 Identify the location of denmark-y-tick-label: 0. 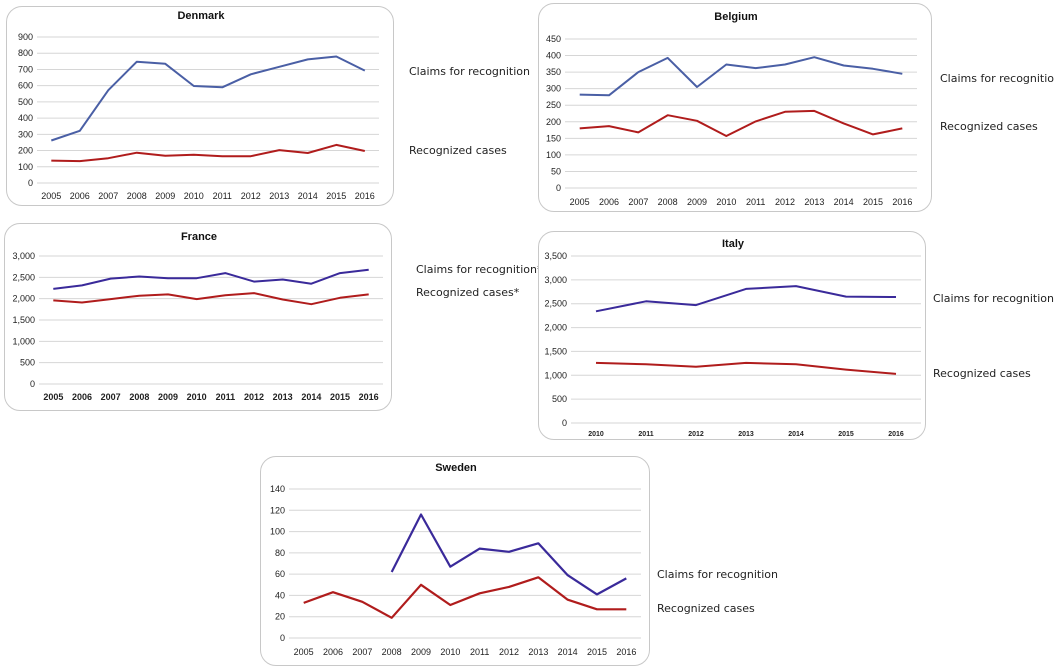
(30, 183).